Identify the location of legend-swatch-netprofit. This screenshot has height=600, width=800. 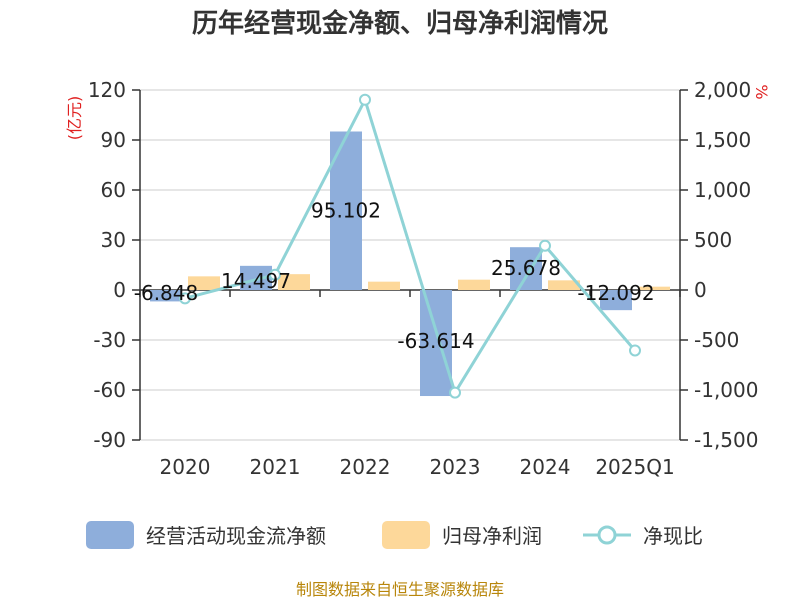
(406, 535).